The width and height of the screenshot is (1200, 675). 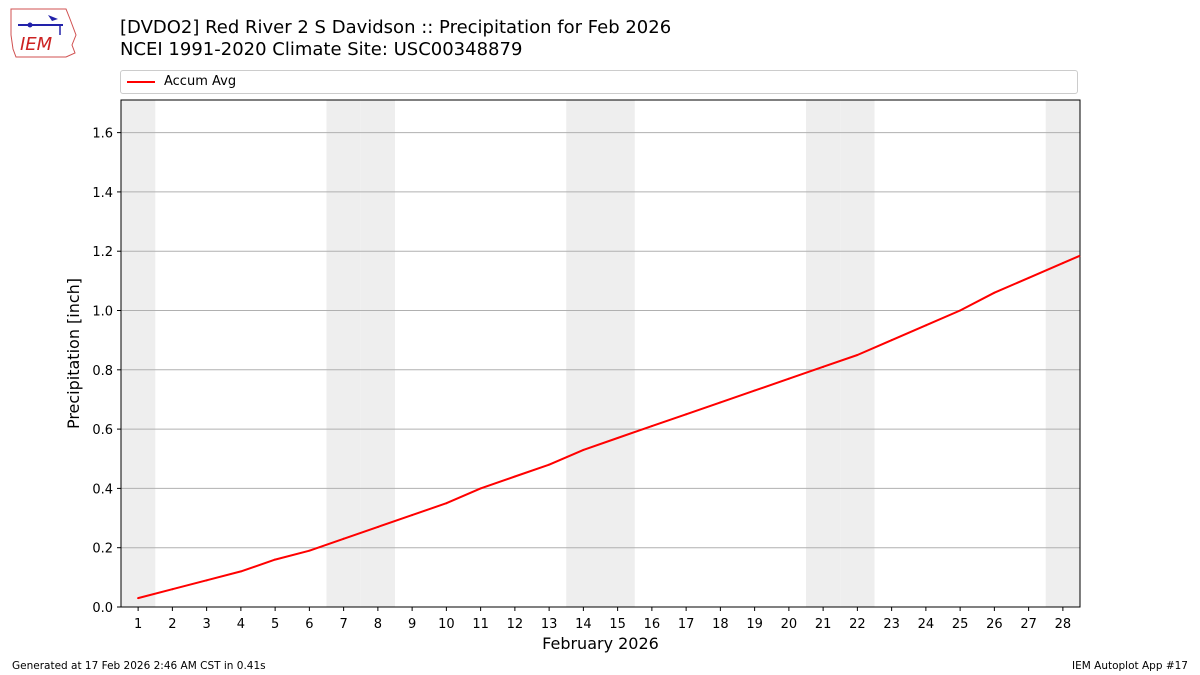 What do you see at coordinates (172, 624) in the screenshot?
I see `x-tick-label: 2` at bounding box center [172, 624].